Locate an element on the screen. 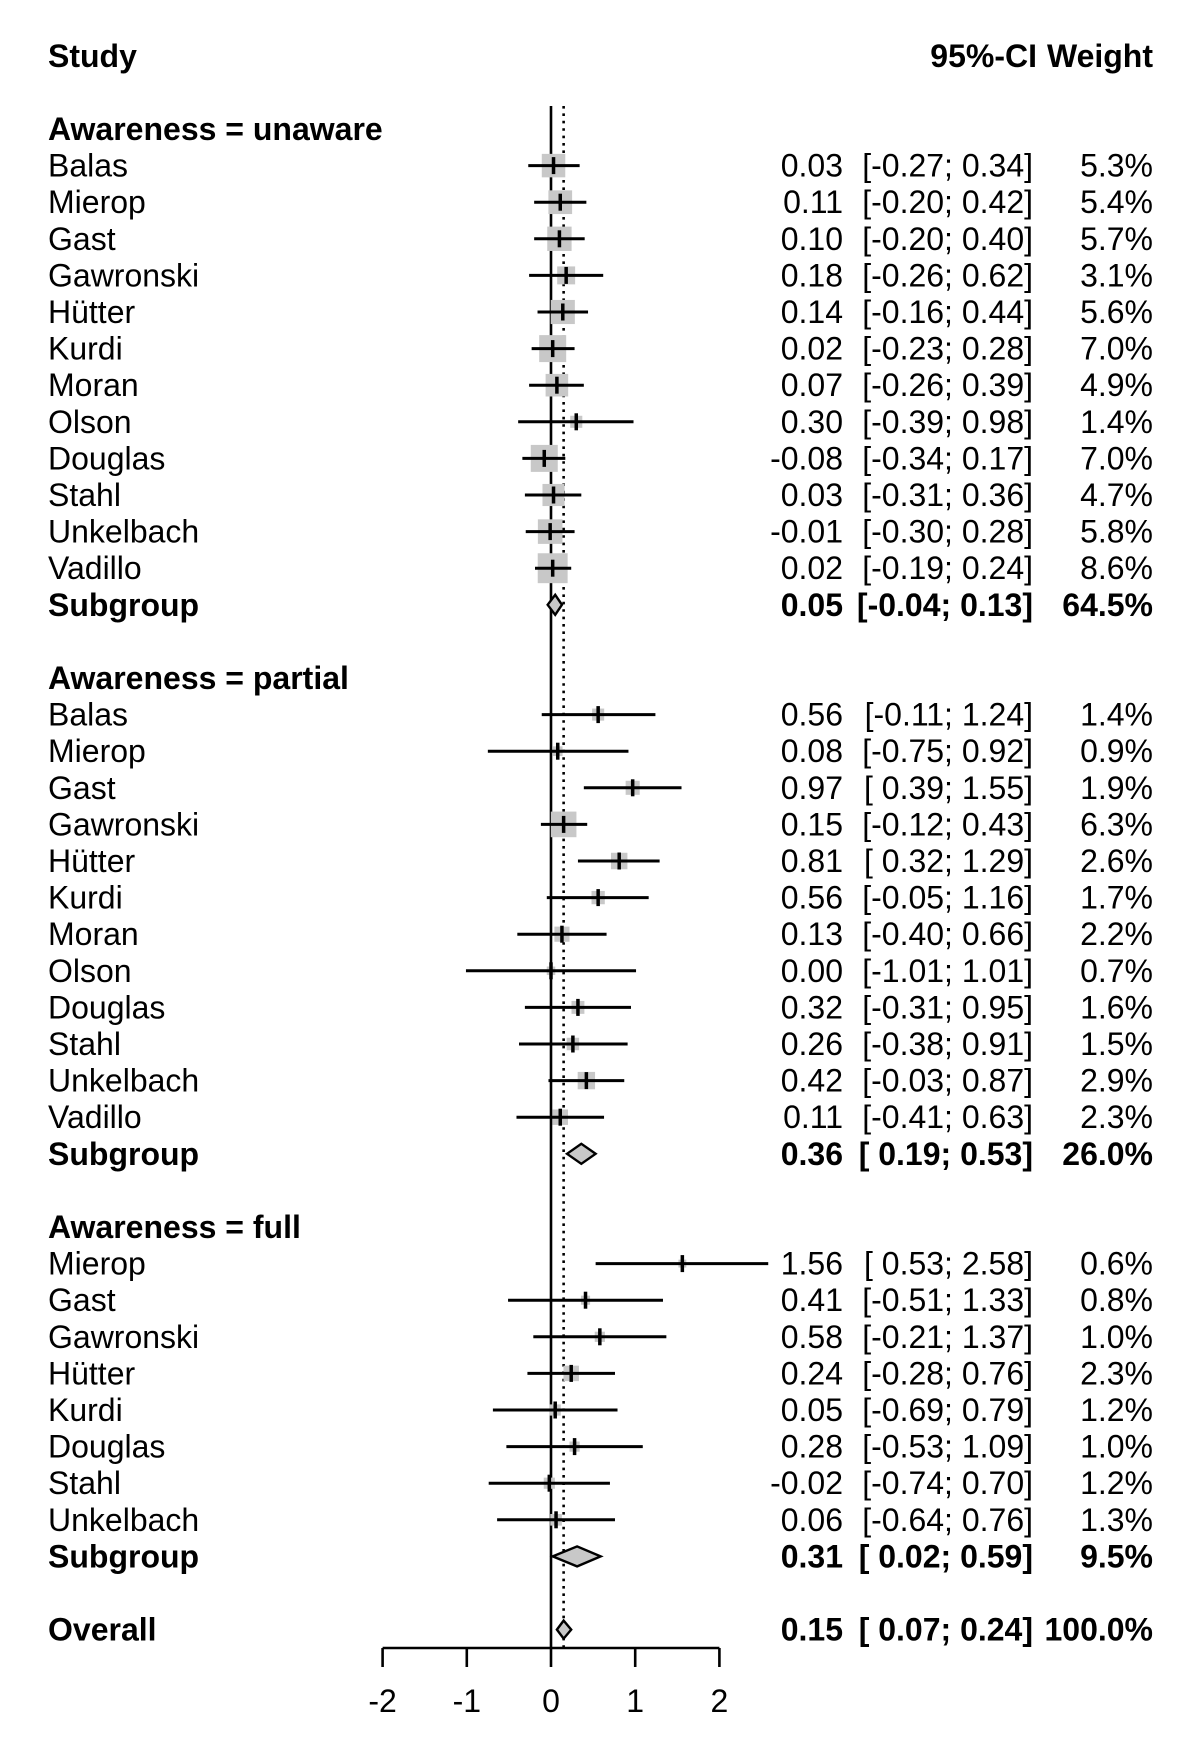 The image size is (1200, 1761). weight-value: 1.6% is located at coordinates (1116, 1007).